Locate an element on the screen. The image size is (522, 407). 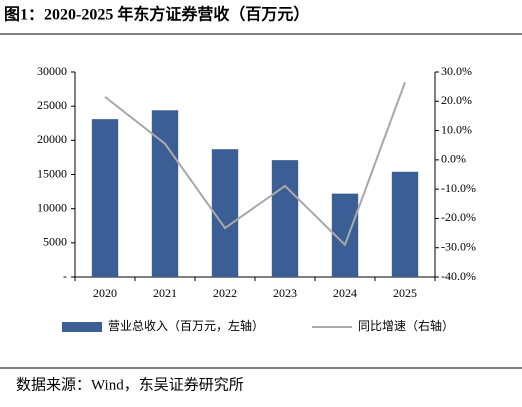
legend-label: 同比增速（右轴） is located at coordinates (406, 325).